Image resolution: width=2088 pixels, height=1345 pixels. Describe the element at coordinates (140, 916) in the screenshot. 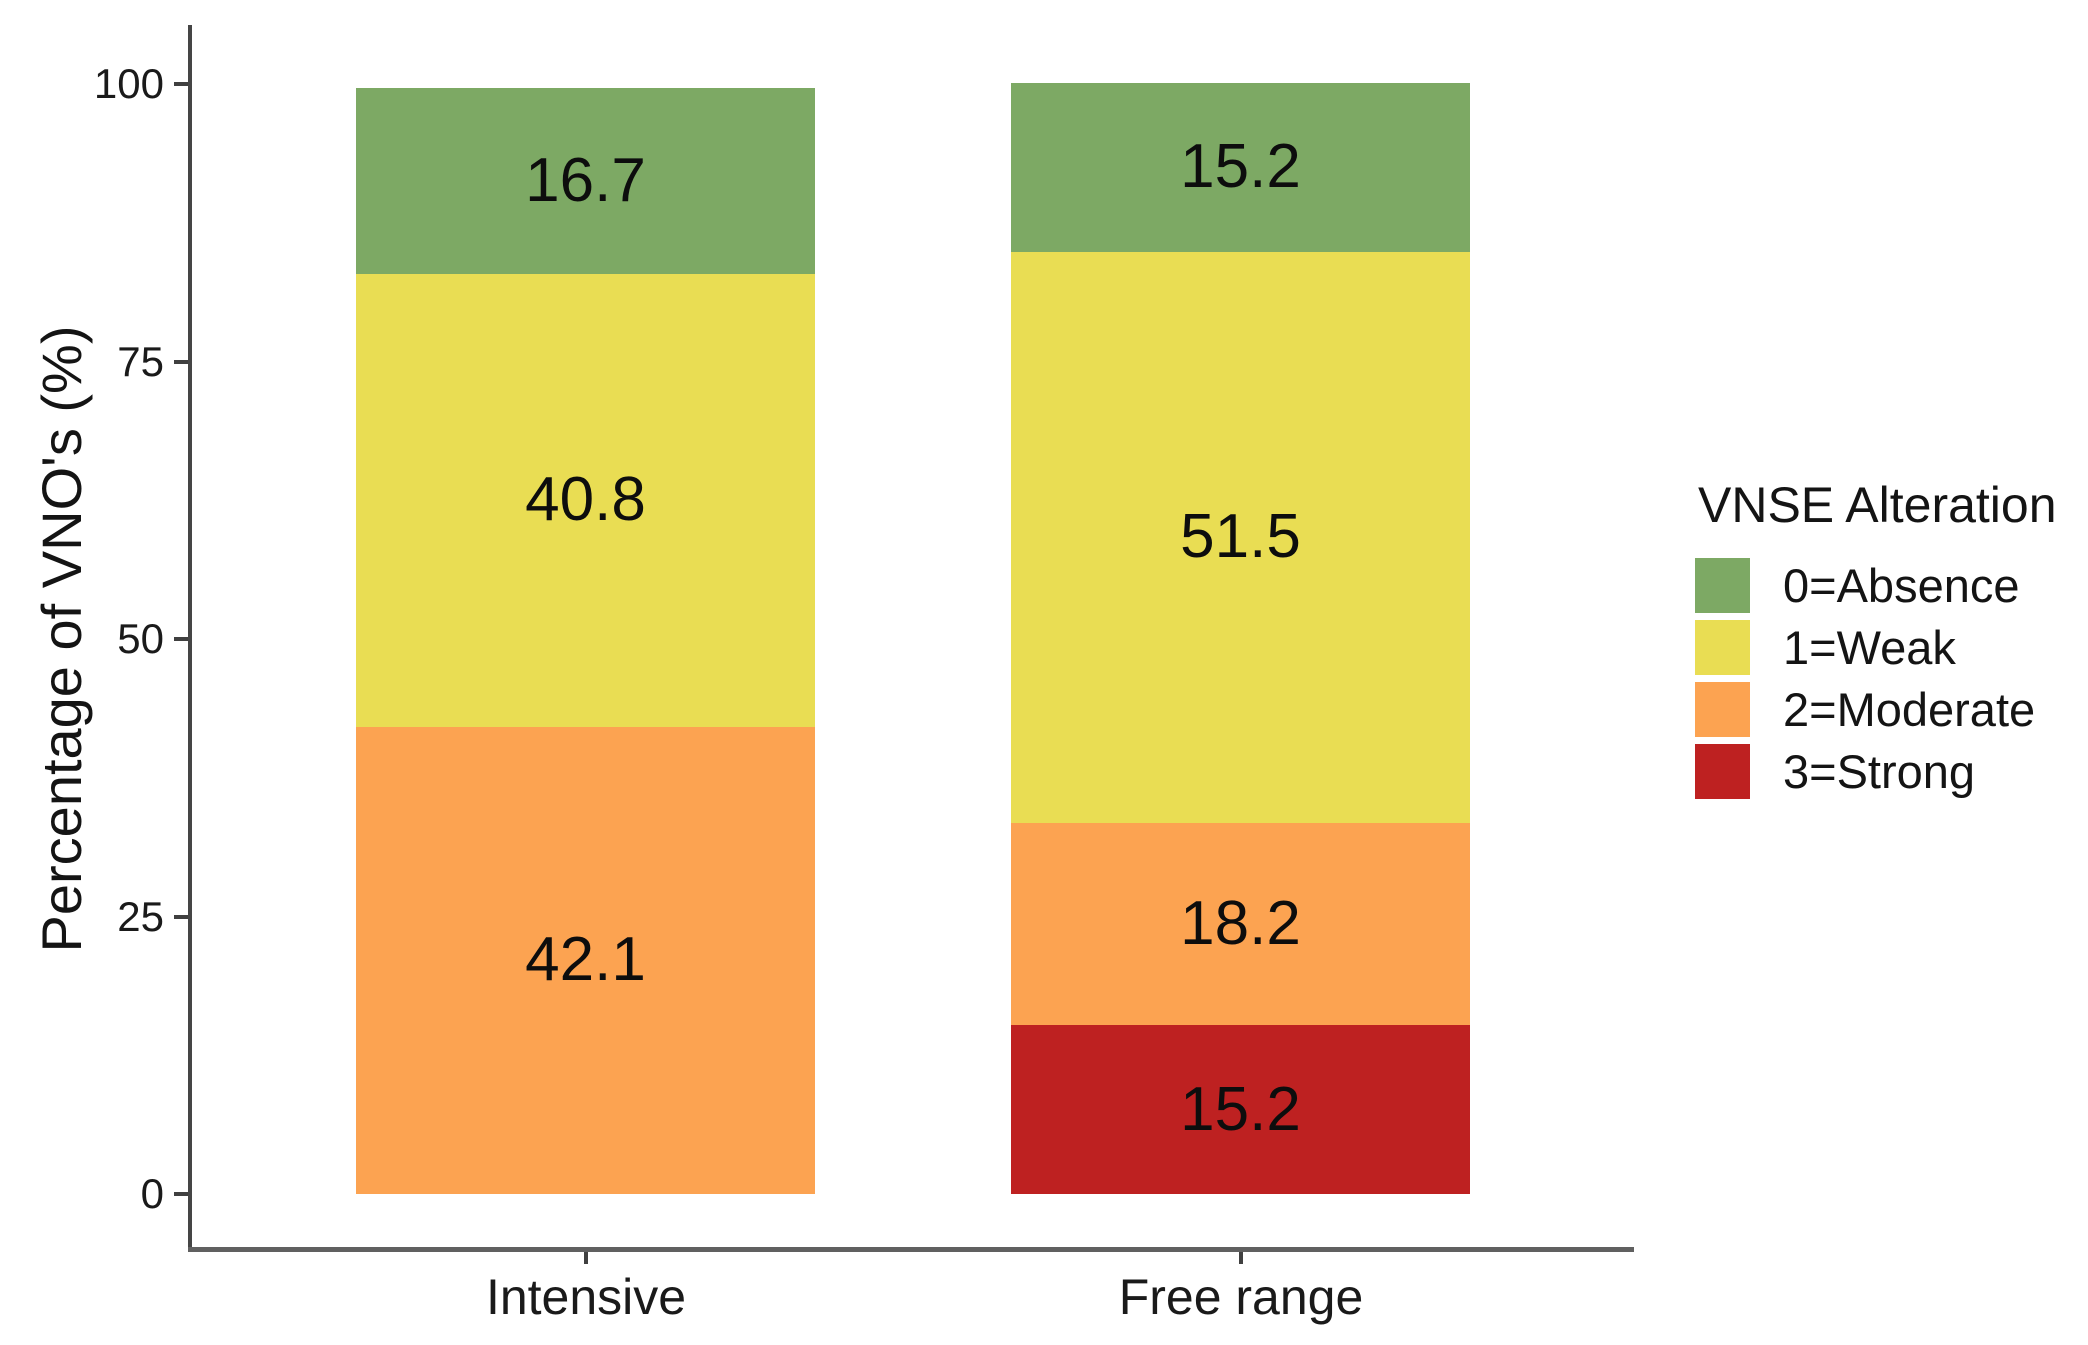

I see `y-tick-label: 25` at that location.